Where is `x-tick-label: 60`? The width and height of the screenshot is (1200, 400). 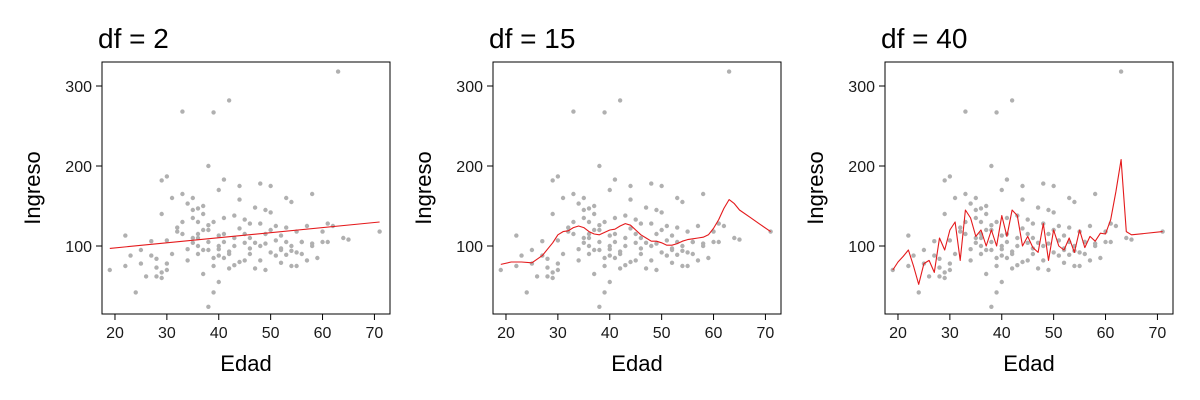 x-tick-label: 60 is located at coordinates (323, 333).